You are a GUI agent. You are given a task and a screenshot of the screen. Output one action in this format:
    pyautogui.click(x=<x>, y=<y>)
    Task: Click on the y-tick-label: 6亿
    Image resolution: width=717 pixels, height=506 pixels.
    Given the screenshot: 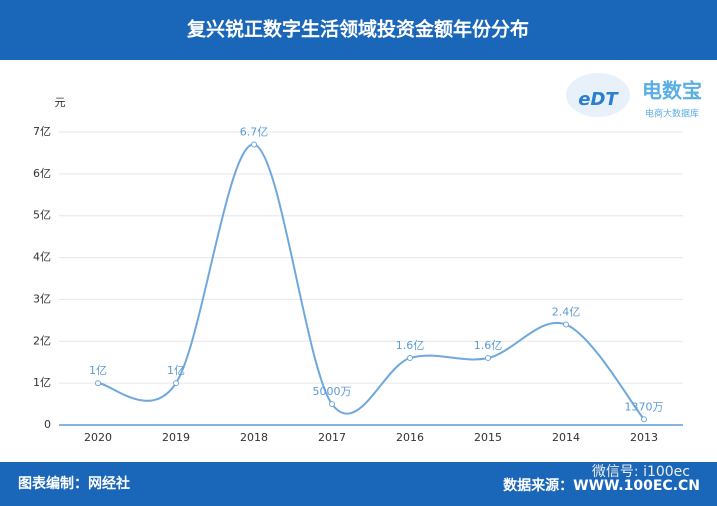 What is the action you would take?
    pyautogui.click(x=42, y=173)
    